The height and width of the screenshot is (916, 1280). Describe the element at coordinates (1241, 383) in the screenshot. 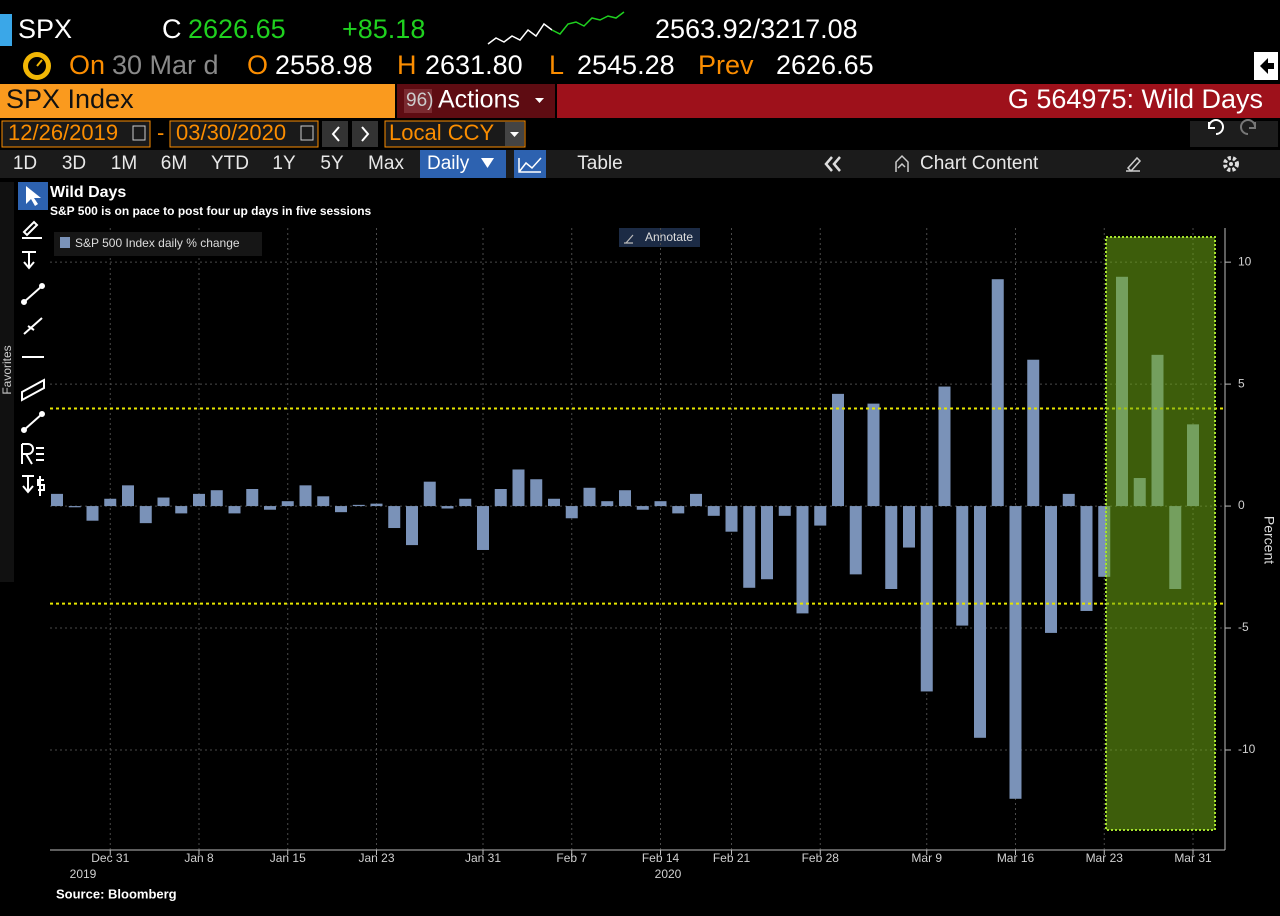

I see `y-tick-label: 5` at that location.